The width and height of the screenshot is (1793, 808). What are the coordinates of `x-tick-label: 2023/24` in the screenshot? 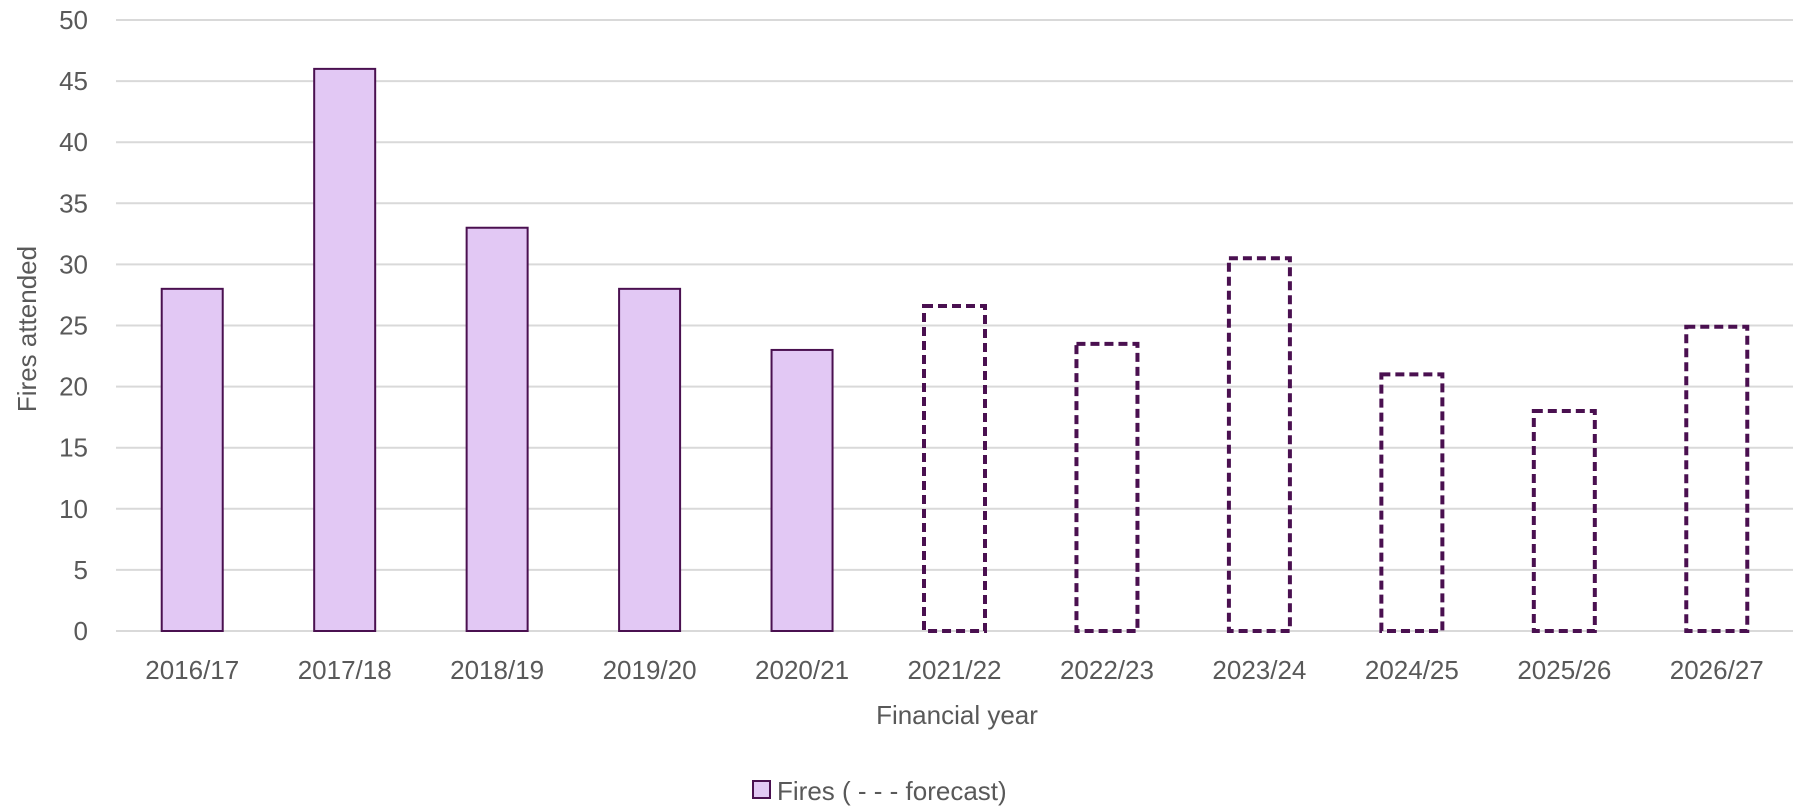 It's located at (1259, 670).